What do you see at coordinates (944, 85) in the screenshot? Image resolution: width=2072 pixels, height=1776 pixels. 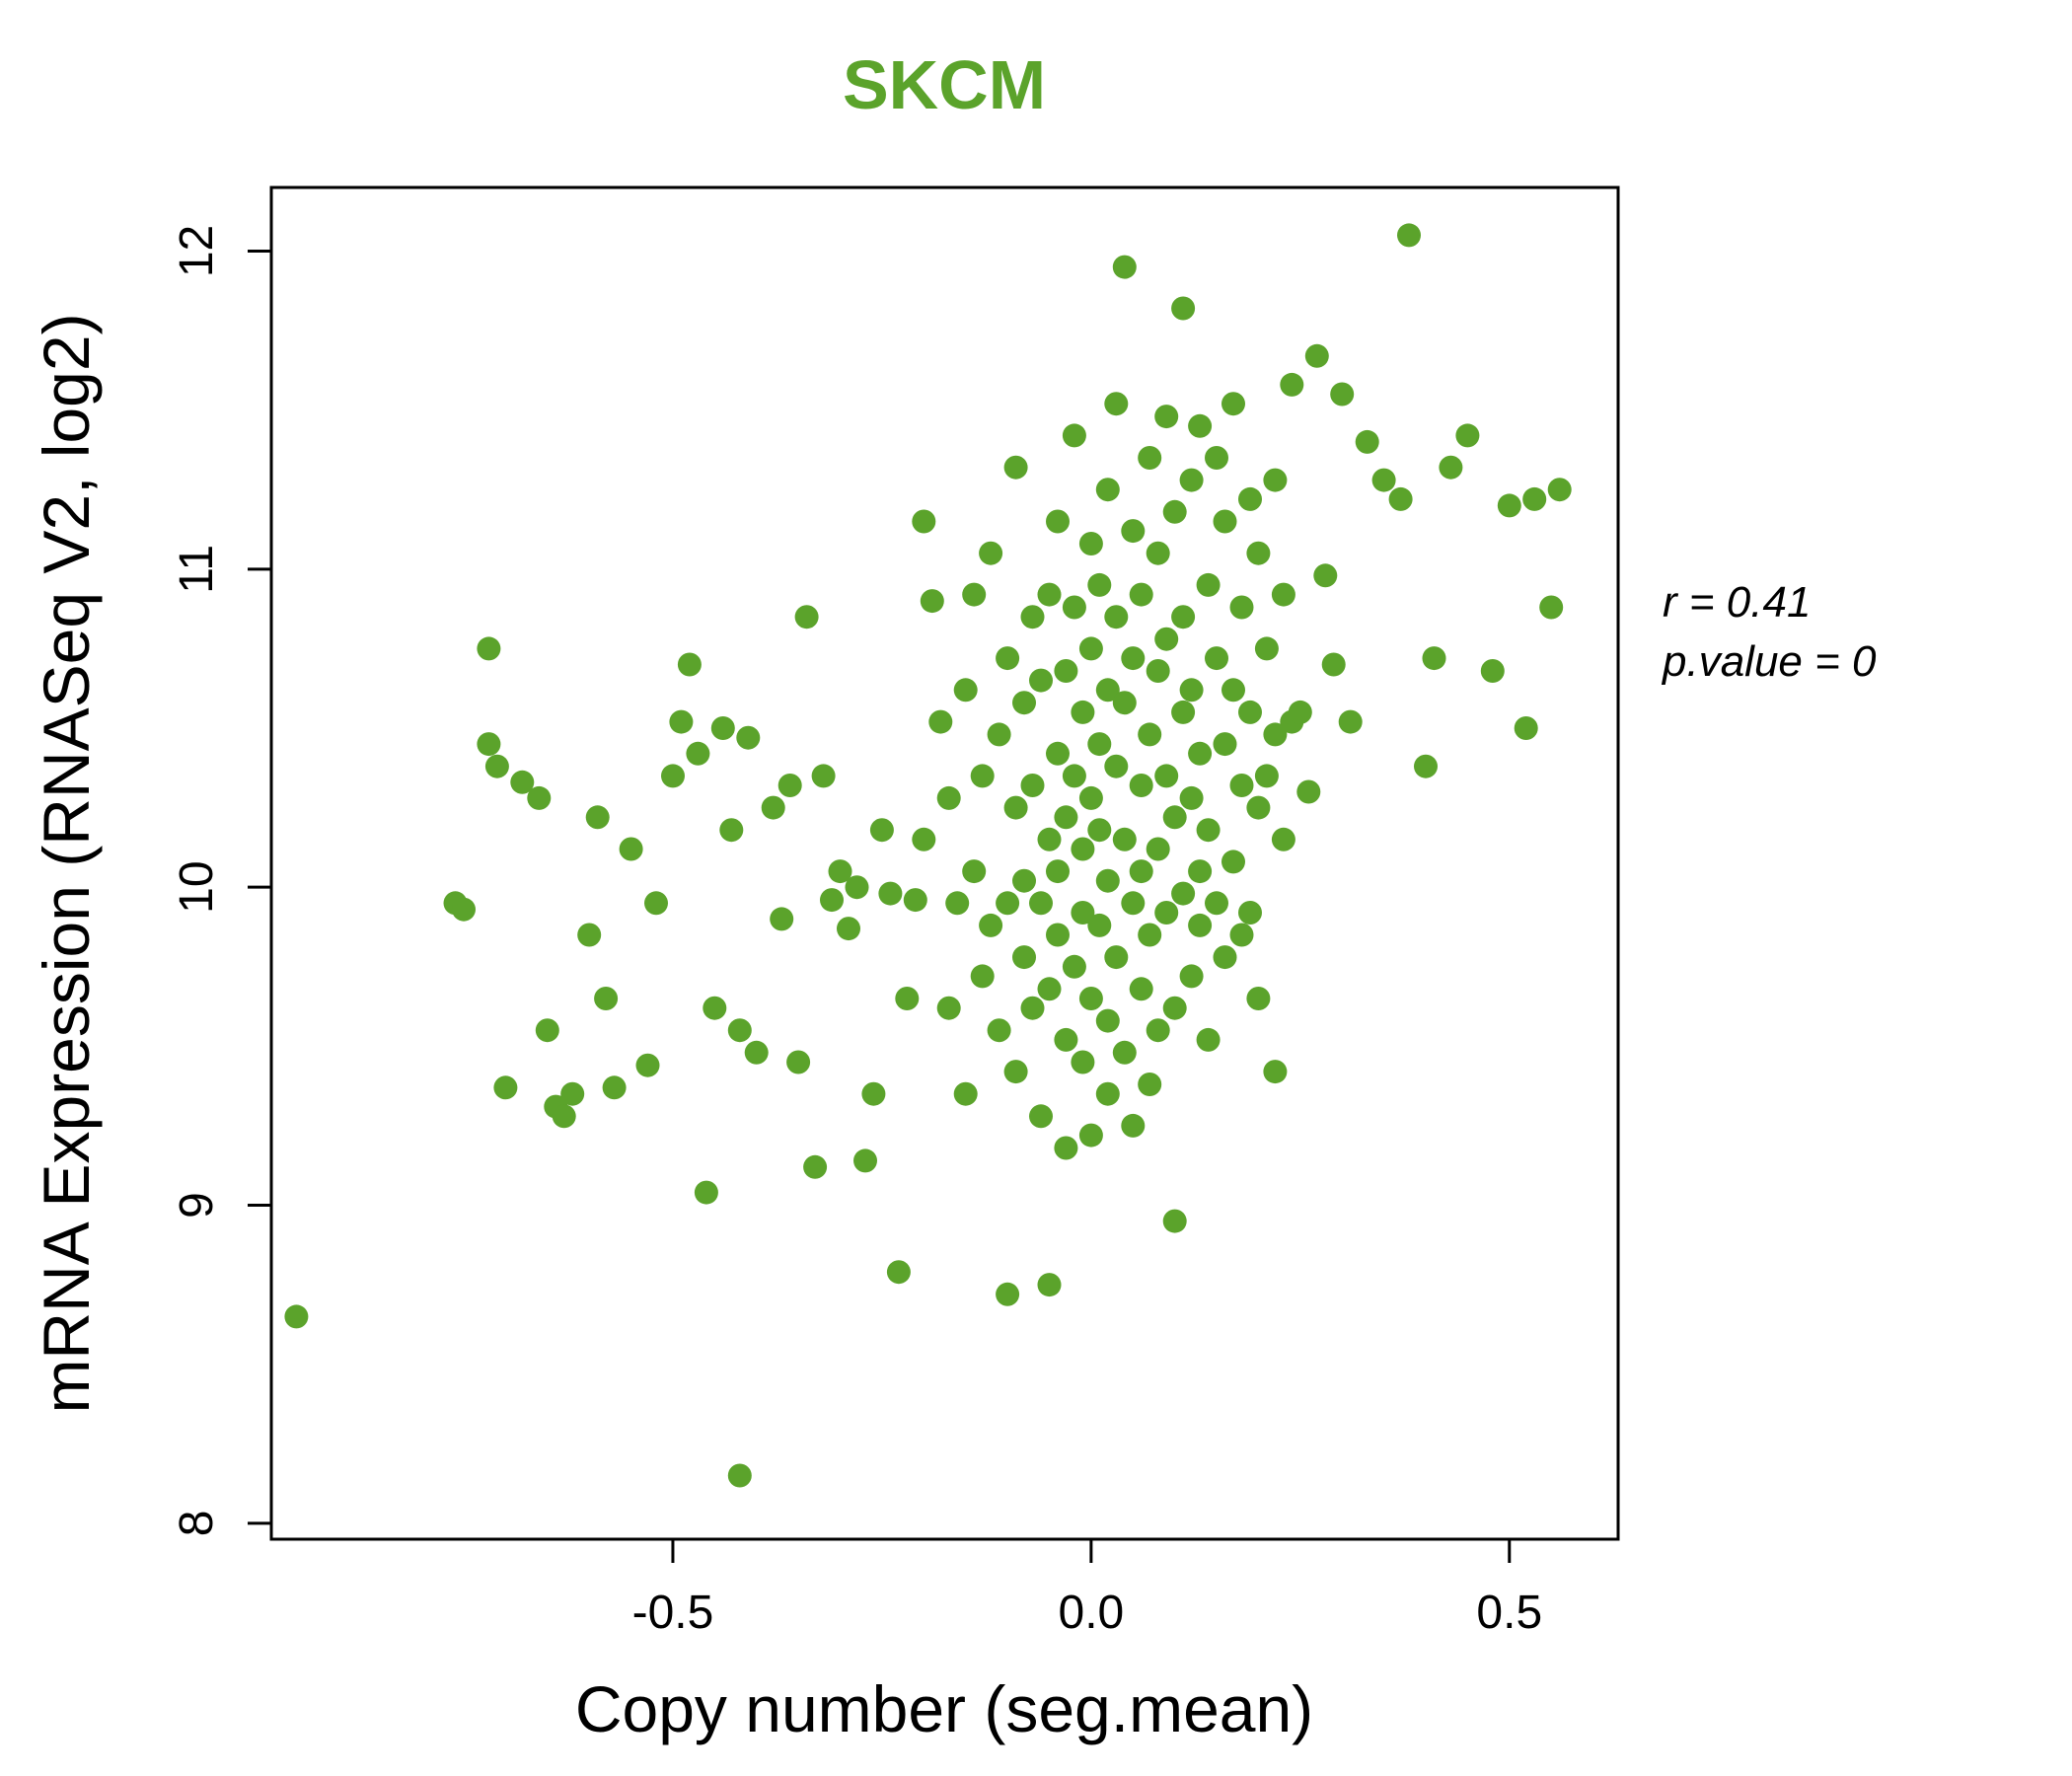 I see `plot-title: SKCM` at bounding box center [944, 85].